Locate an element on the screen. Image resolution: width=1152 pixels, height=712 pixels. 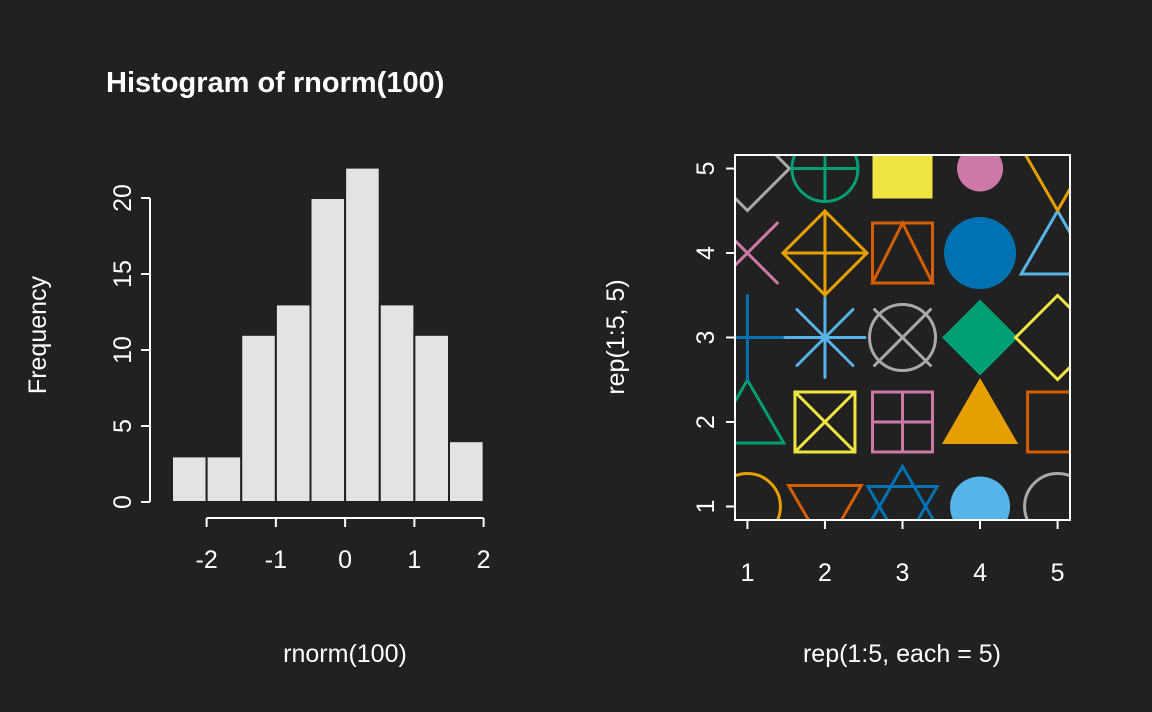
x-axis-title: rep(1:5, each = 5) is located at coordinates (902, 654).